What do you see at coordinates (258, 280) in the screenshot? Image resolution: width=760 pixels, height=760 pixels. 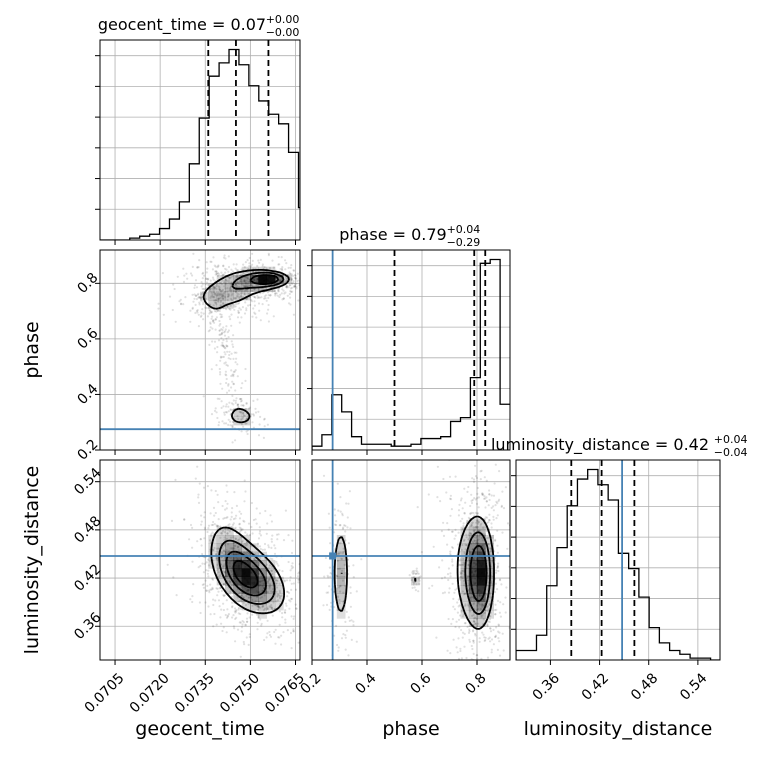 I see `density-contour` at bounding box center [258, 280].